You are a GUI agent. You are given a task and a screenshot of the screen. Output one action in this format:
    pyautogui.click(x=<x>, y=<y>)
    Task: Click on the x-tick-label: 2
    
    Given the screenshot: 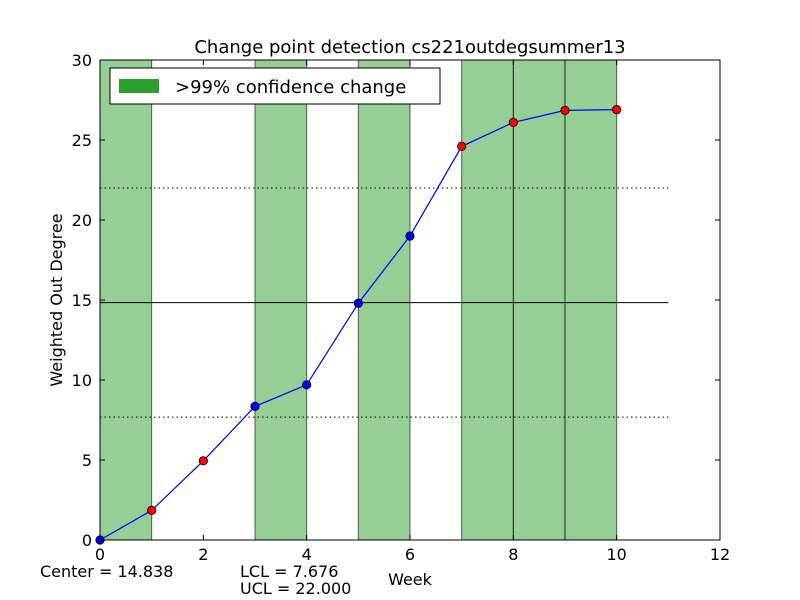 What is the action you would take?
    pyautogui.click(x=203, y=554)
    